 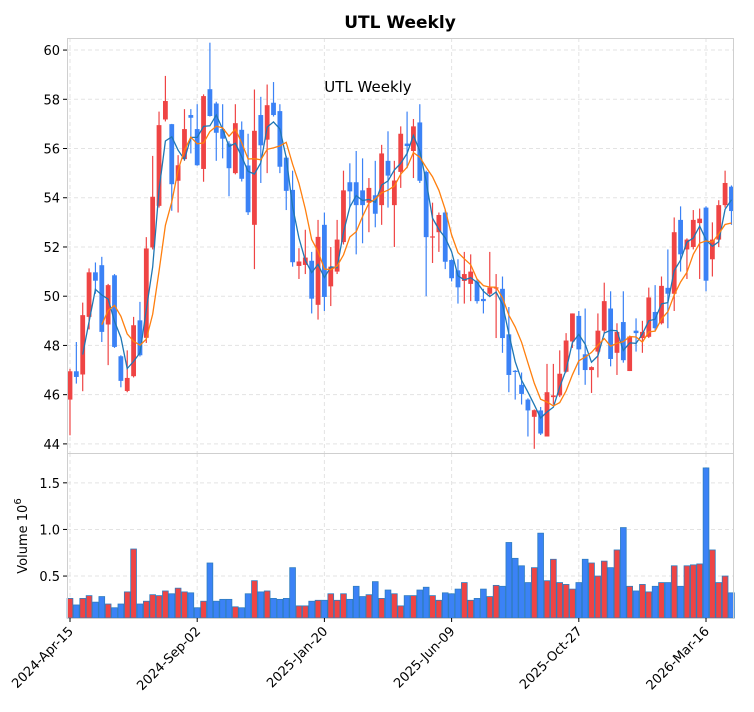 What do you see at coordinates (51, 445) in the screenshot?
I see `price-tick-label: 44` at bounding box center [51, 445].